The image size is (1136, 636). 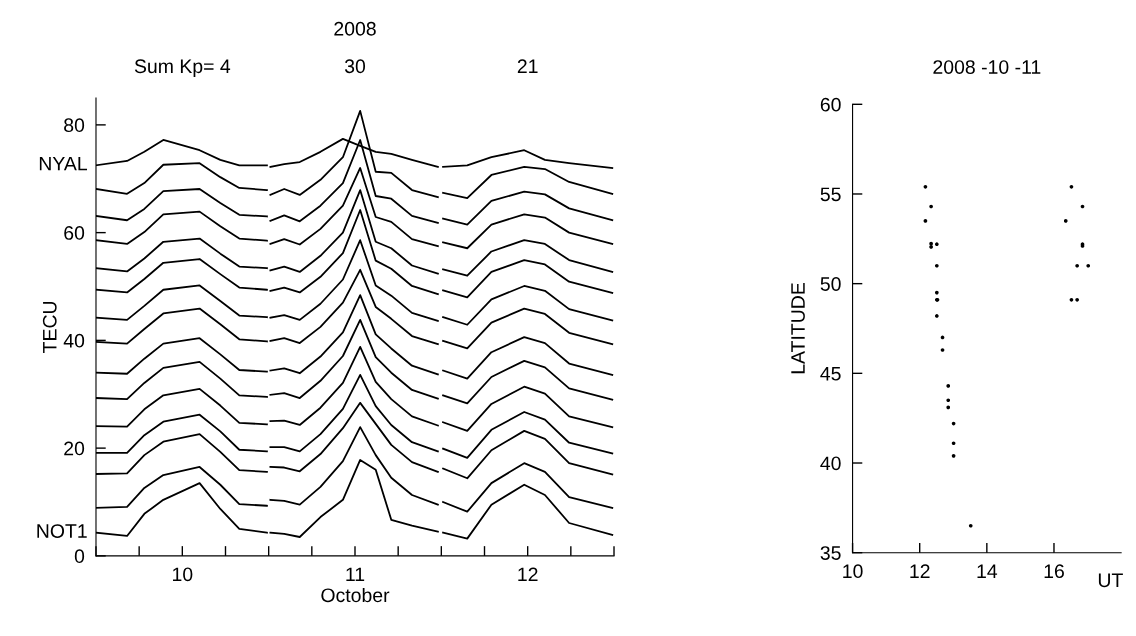 I want to click on chart-title: 2008, so click(x=355, y=28).